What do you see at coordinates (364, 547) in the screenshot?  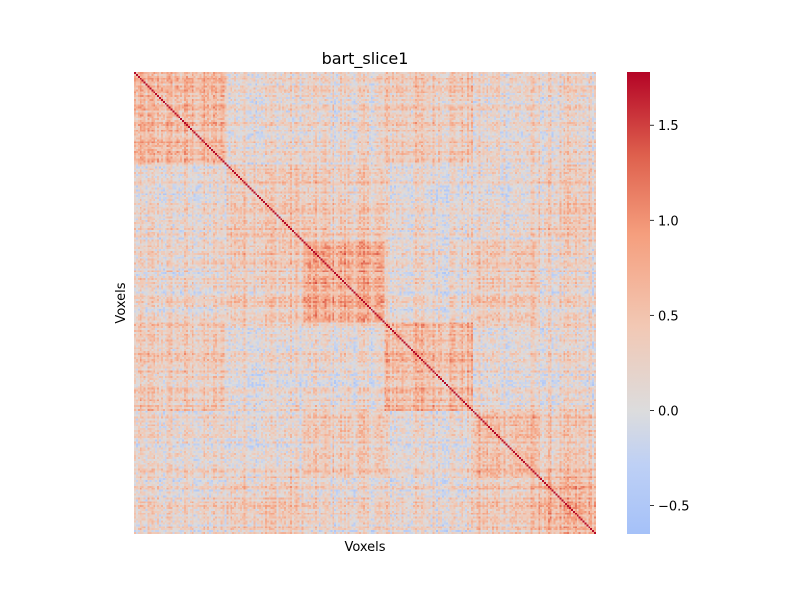 I see `x-axis-label: Voxels` at bounding box center [364, 547].